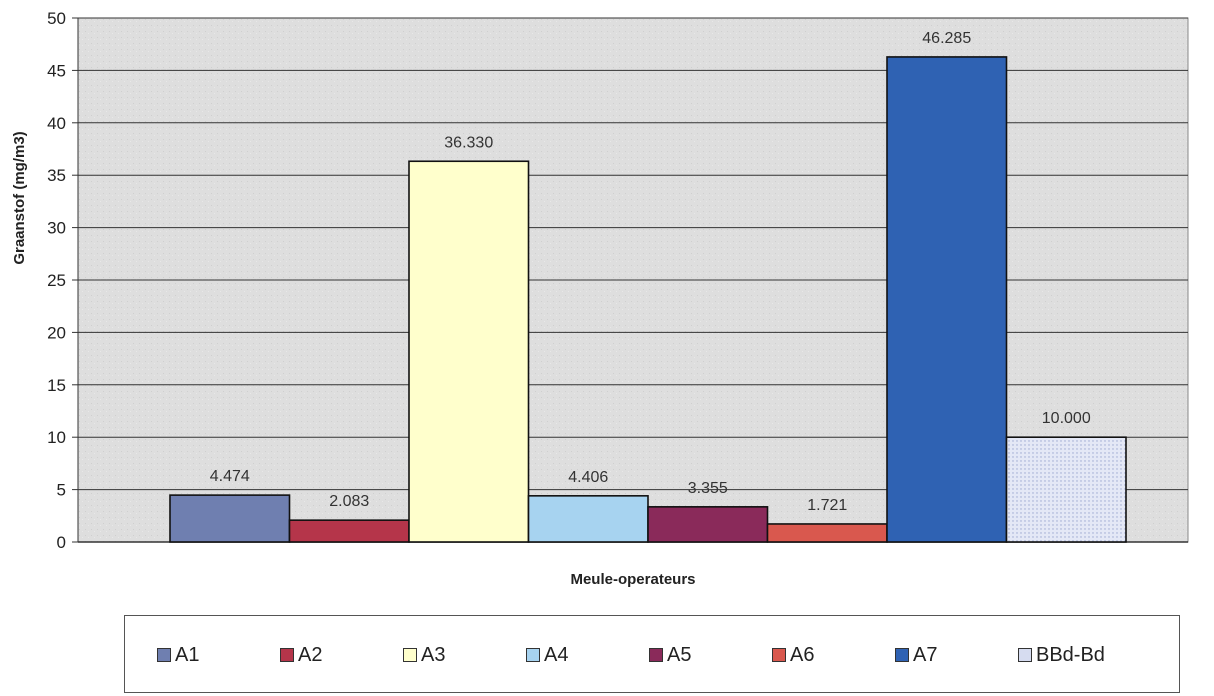  What do you see at coordinates (946, 38) in the screenshot?
I see `data-label-a7: 46.285` at bounding box center [946, 38].